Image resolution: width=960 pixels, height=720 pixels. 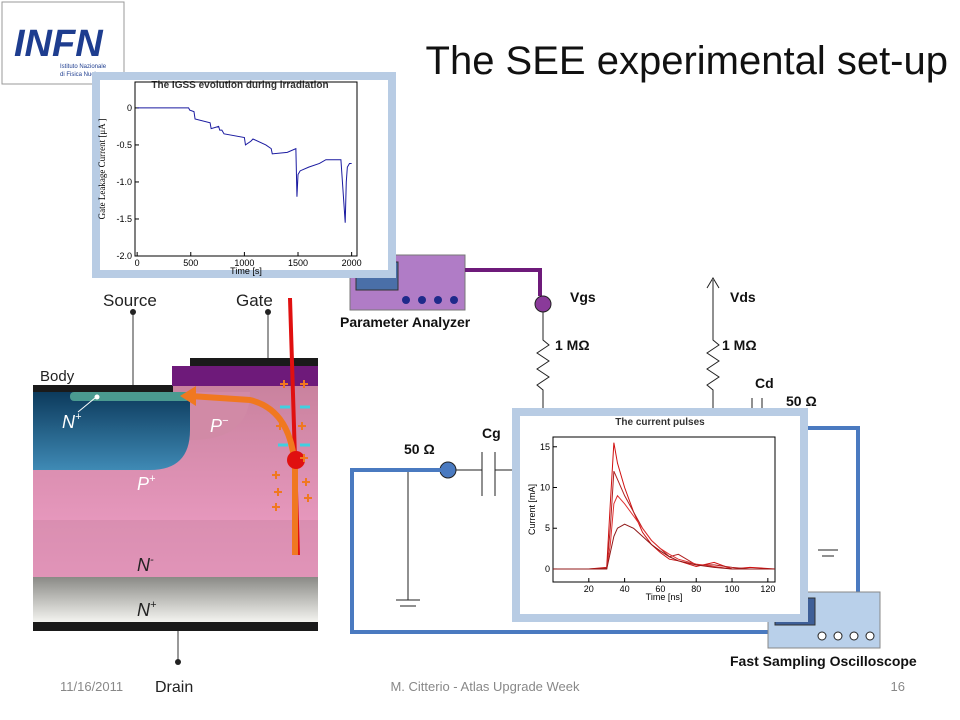 I want to click on y-tick-label: 10, so click(x=545, y=488).